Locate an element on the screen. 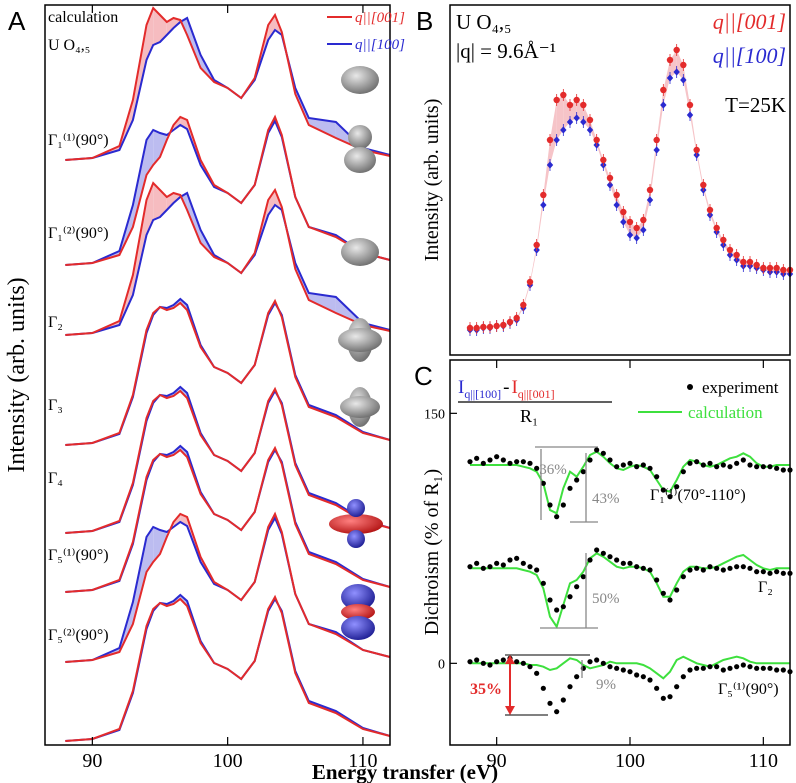 The image size is (796, 783). curve-label: Γ₁⁽¹⁾(90°) is located at coordinates (78, 140).